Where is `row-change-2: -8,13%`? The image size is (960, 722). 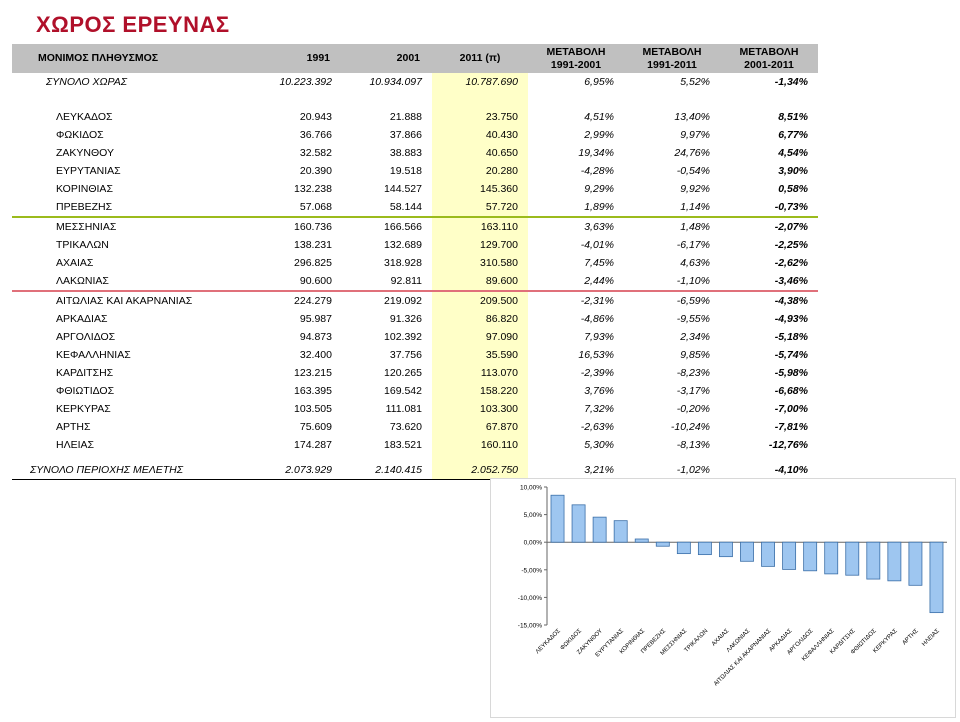
row-change-2: -8,13% is located at coordinates (693, 445).